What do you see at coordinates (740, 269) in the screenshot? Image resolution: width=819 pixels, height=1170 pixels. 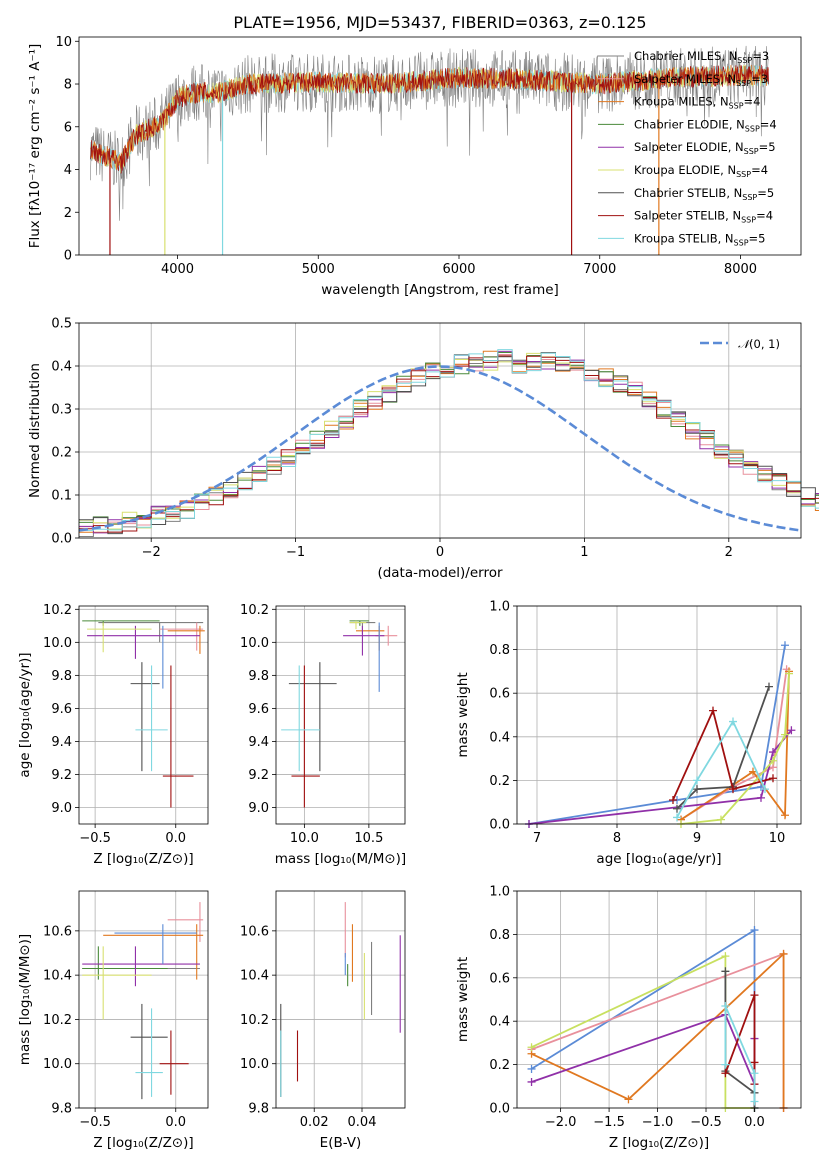 I see `x-tick-label: 8000` at bounding box center [740, 269].